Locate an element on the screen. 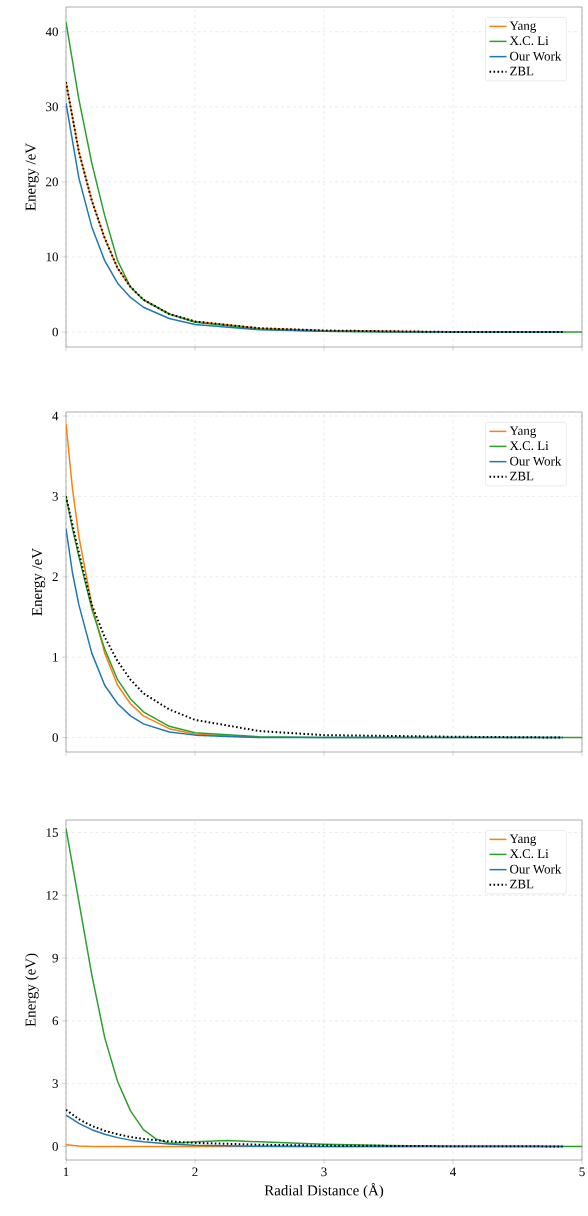  y-tick-label: 1 is located at coordinates (55, 657).